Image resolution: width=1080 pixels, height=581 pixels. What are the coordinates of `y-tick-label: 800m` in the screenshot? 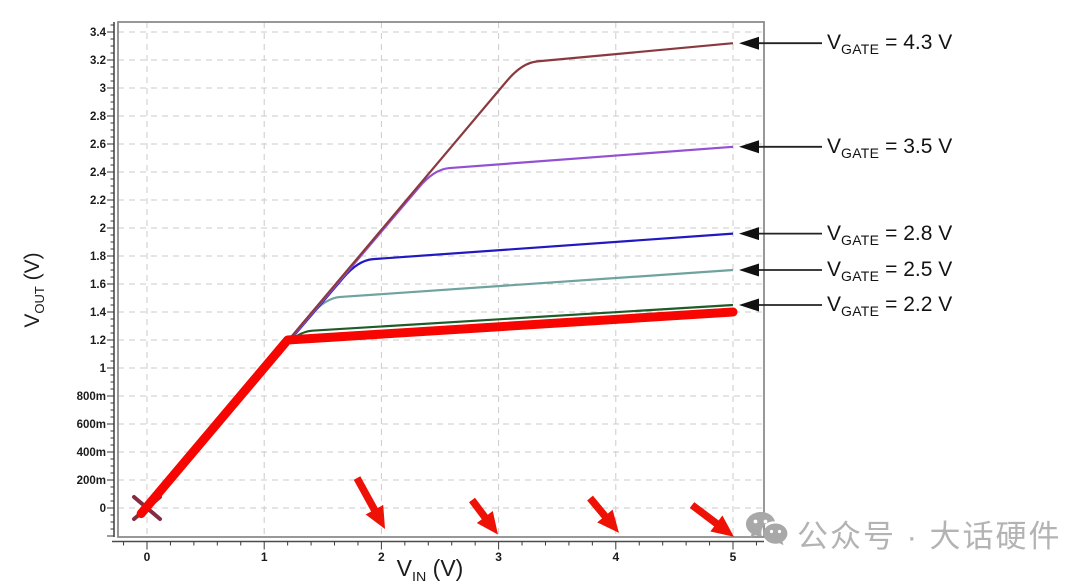 It's located at (91, 397).